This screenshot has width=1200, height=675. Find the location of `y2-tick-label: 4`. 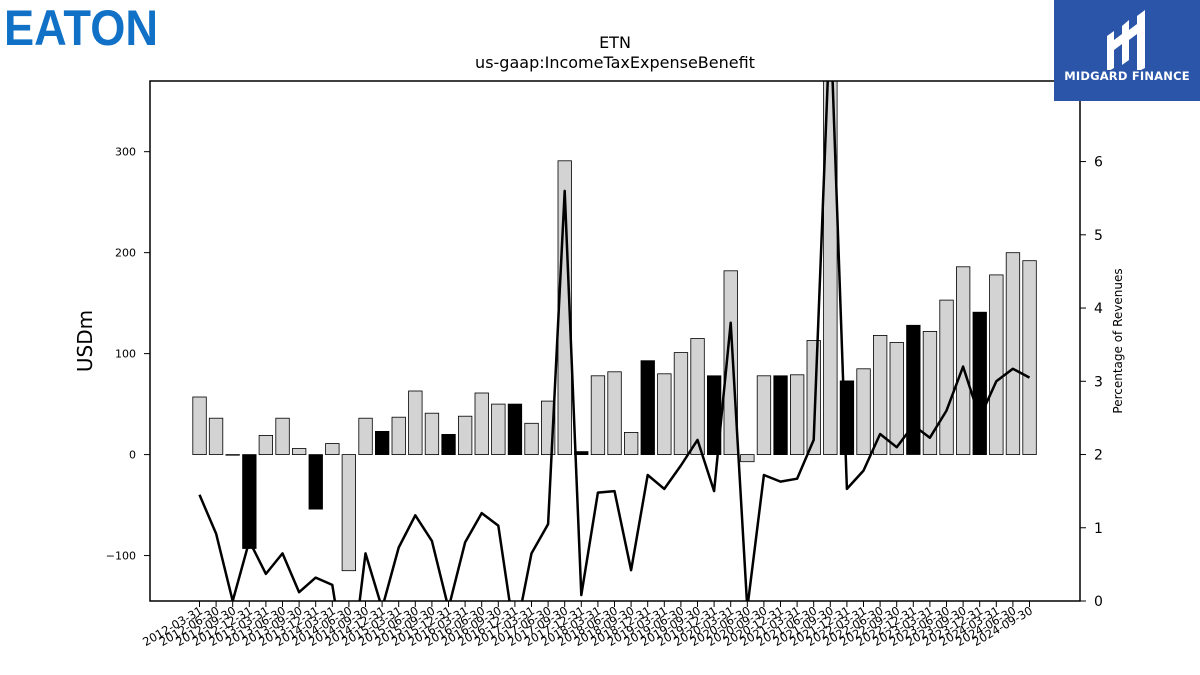

y2-tick-label: 4 is located at coordinates (1098, 309).